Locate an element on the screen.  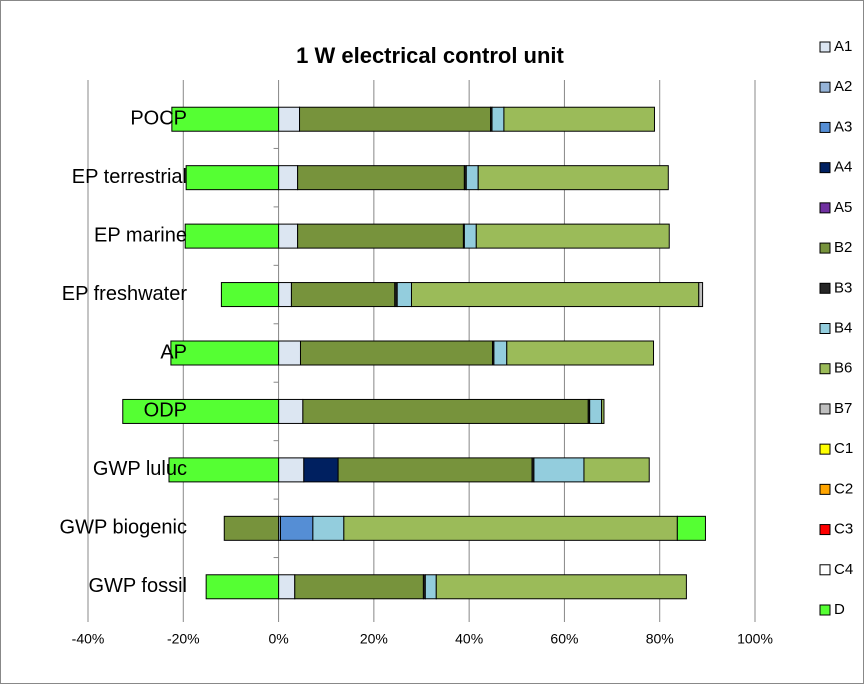
x-tick-label: 80% is located at coordinates (660, 639).